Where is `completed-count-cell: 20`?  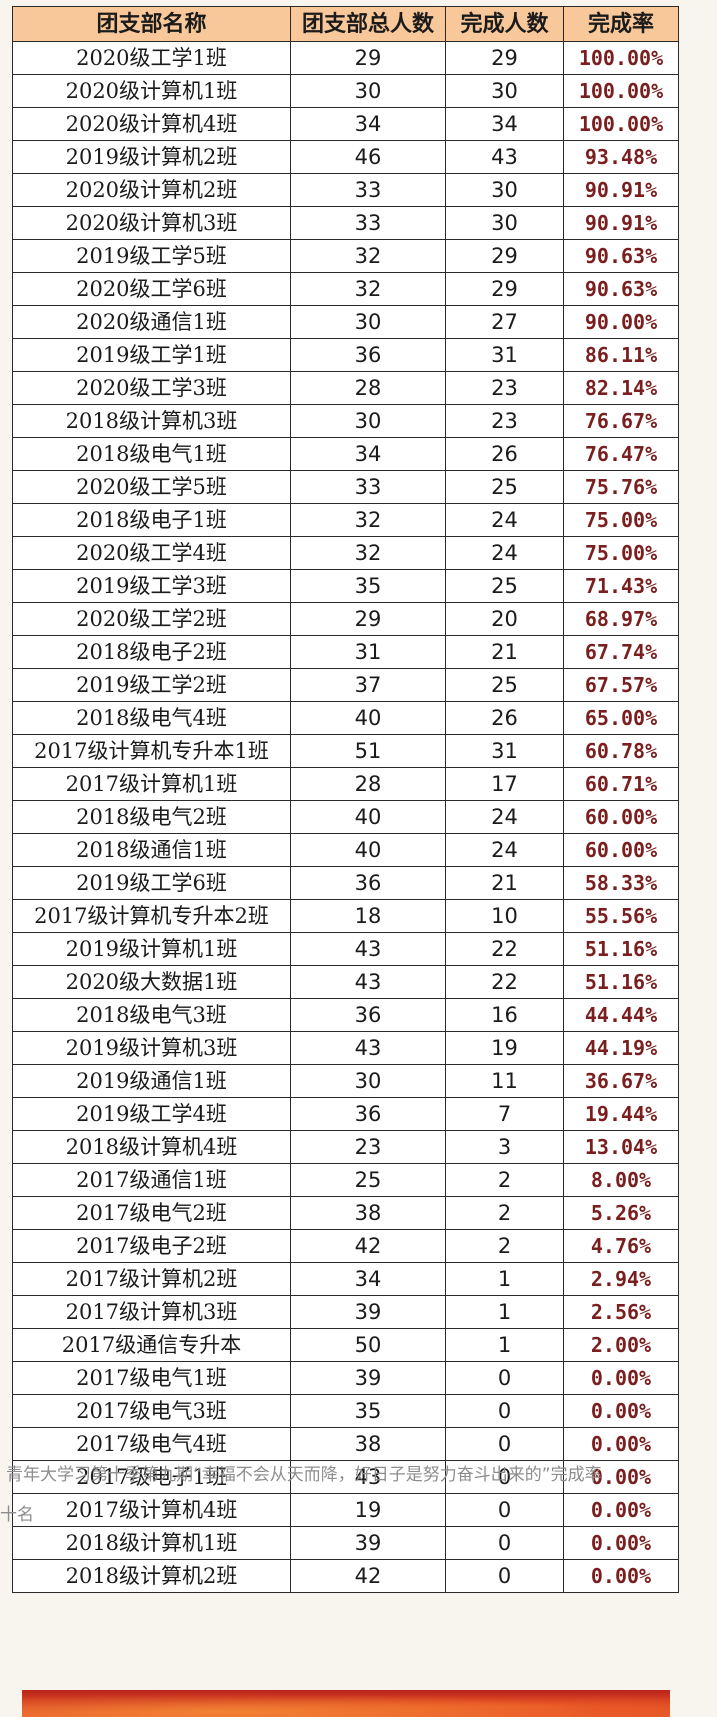
completed-count-cell: 20 is located at coordinates (504, 619).